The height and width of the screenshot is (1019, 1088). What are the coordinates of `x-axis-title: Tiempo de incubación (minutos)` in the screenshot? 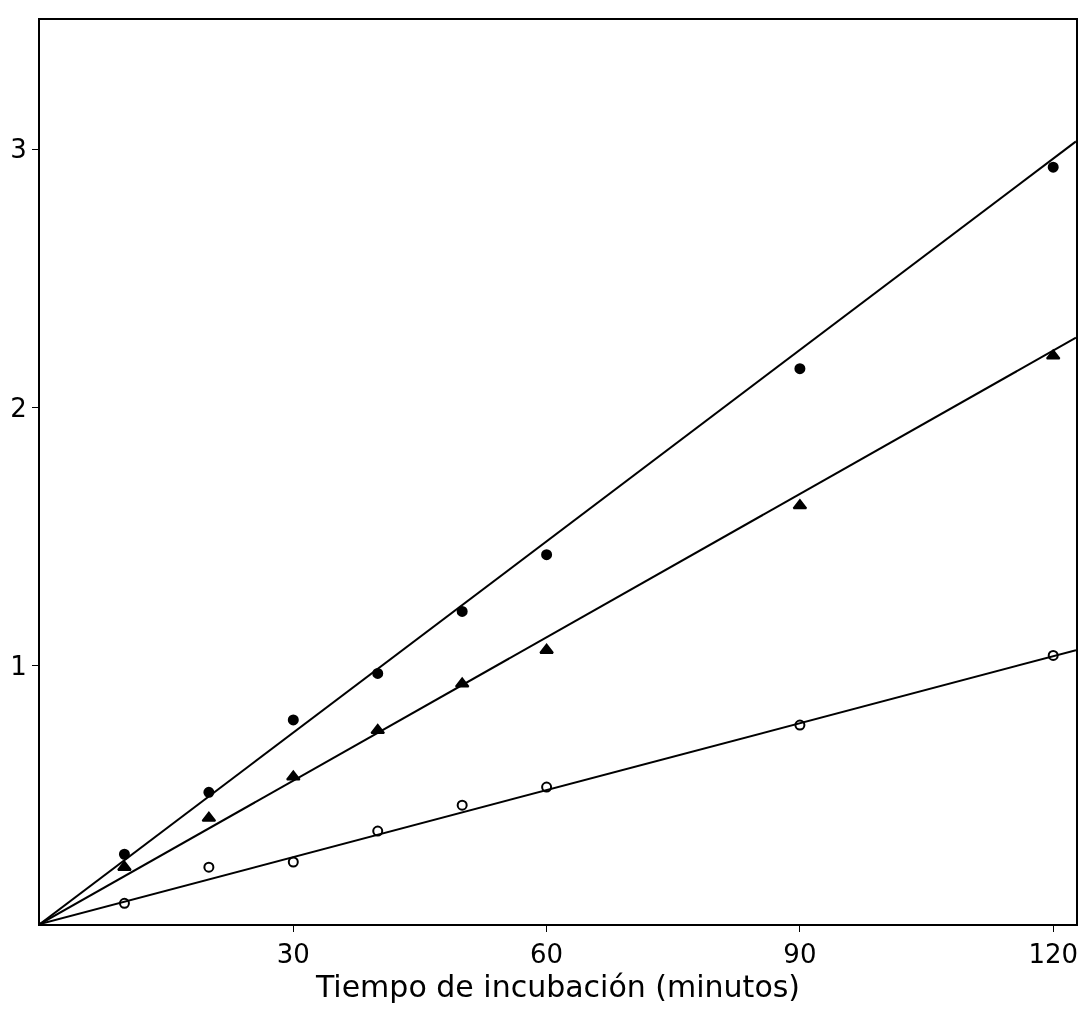 It's located at (557, 987).